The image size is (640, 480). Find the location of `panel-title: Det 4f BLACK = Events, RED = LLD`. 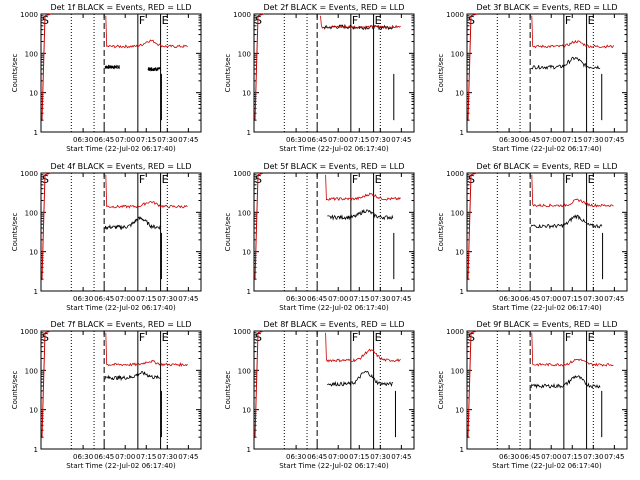

panel-title: Det 4f BLACK = Events, RED = LLD is located at coordinates (120, 166).